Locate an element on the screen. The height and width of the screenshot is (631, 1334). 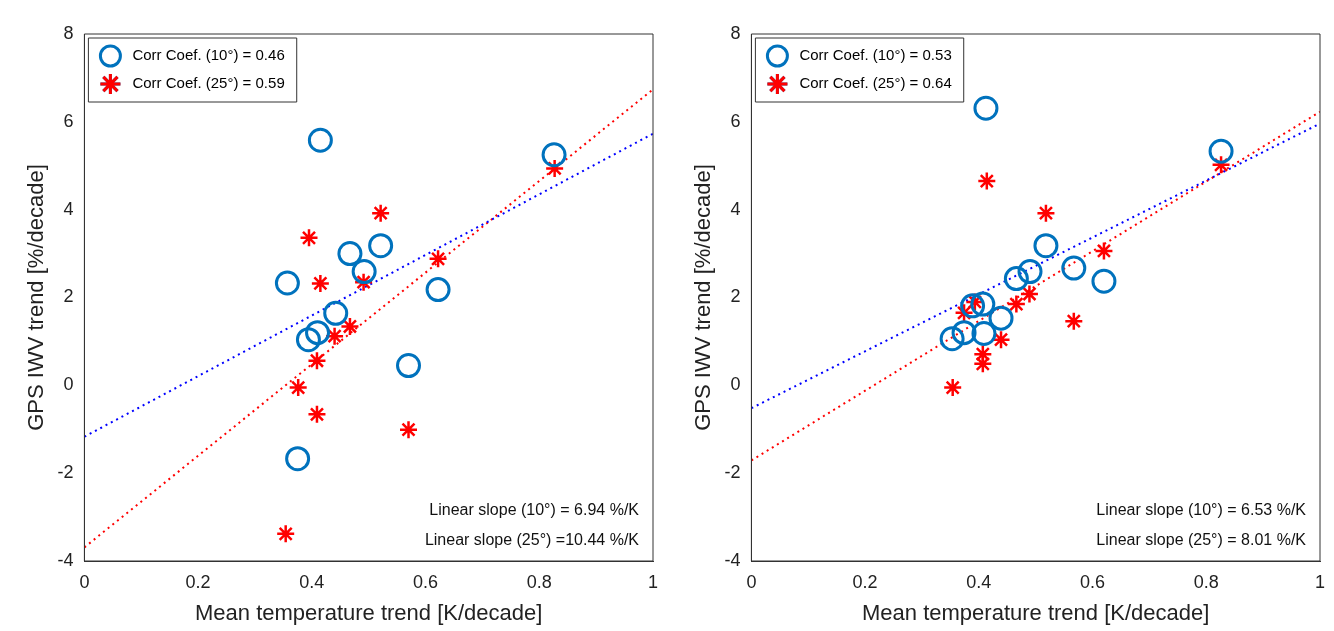
annotation: Linear slope (10°) = 6.53 %/K is located at coordinates (1201, 510).